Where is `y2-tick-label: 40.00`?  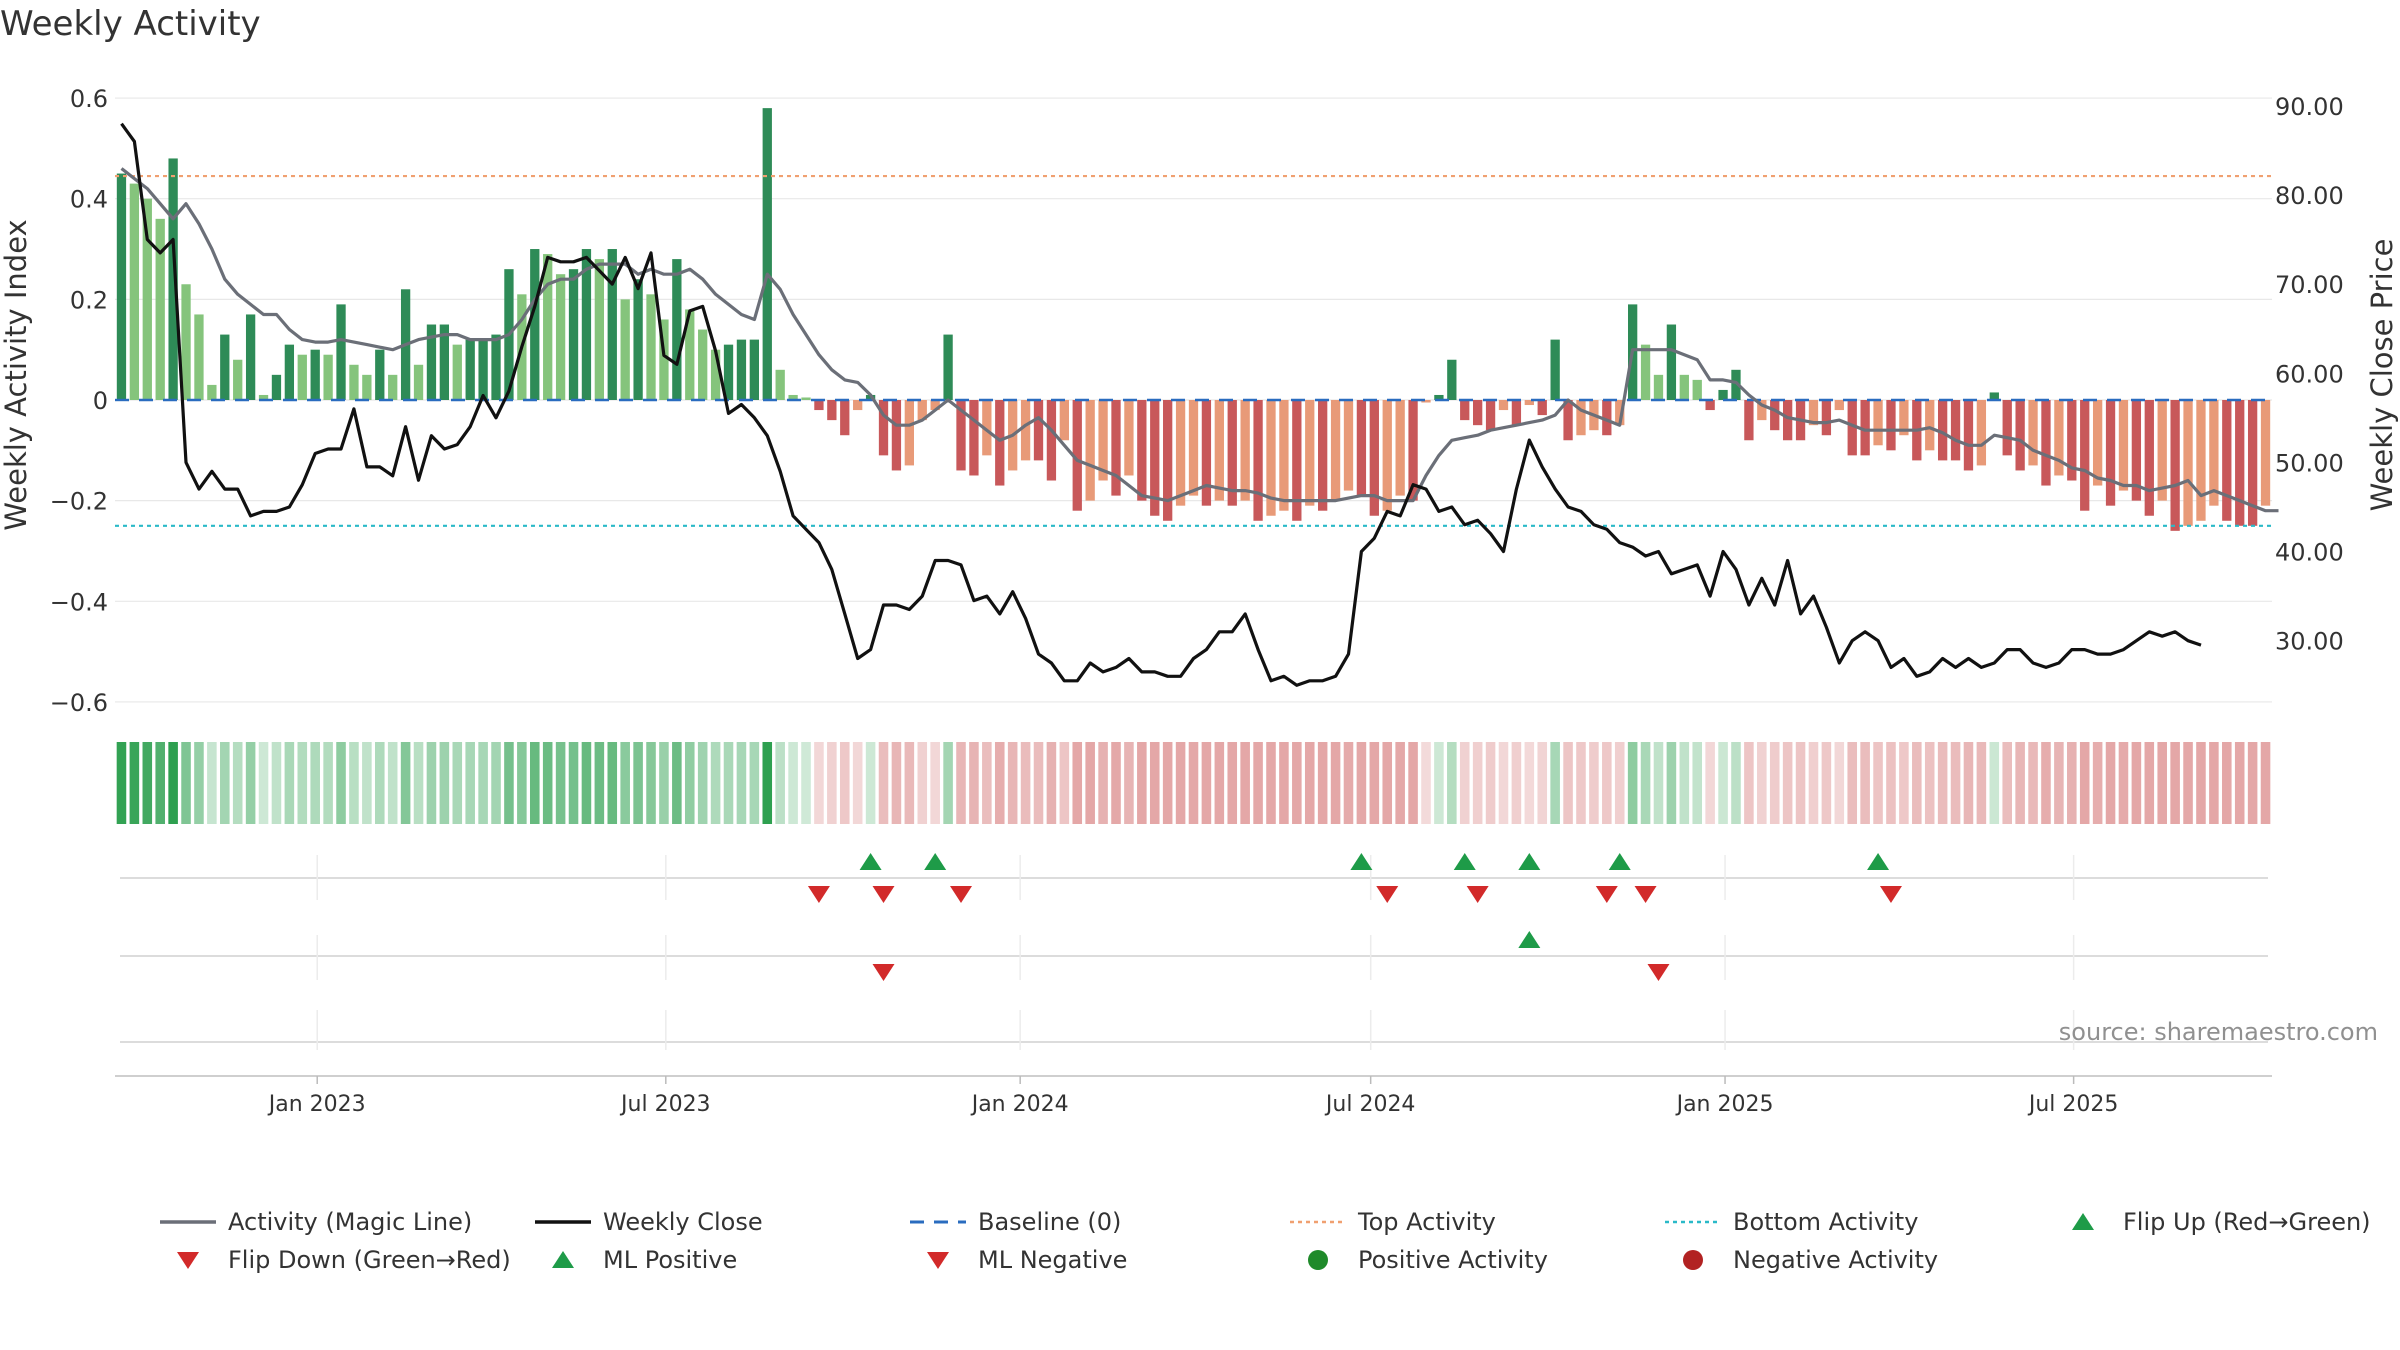
y2-tick-label: 40.00 is located at coordinates (2309, 553).